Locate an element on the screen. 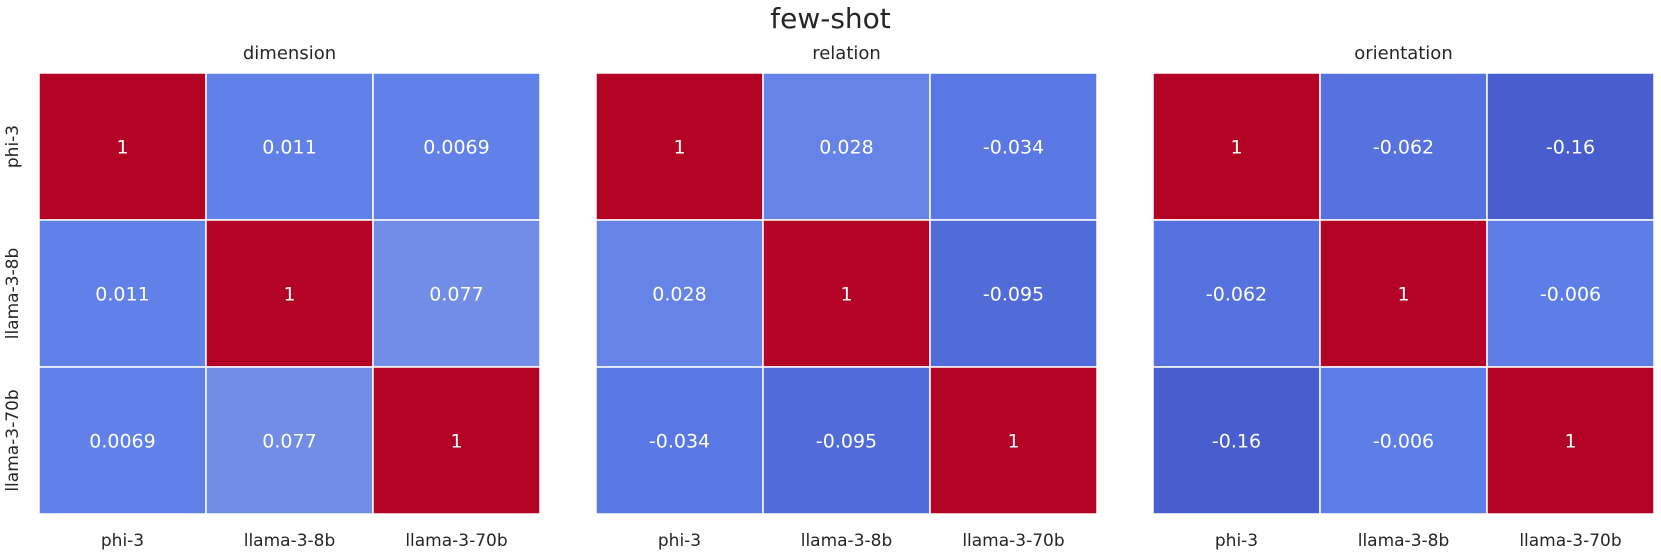 Image resolution: width=1661 pixels, height=558 pixels. figure-title: few-shot is located at coordinates (830, 18).